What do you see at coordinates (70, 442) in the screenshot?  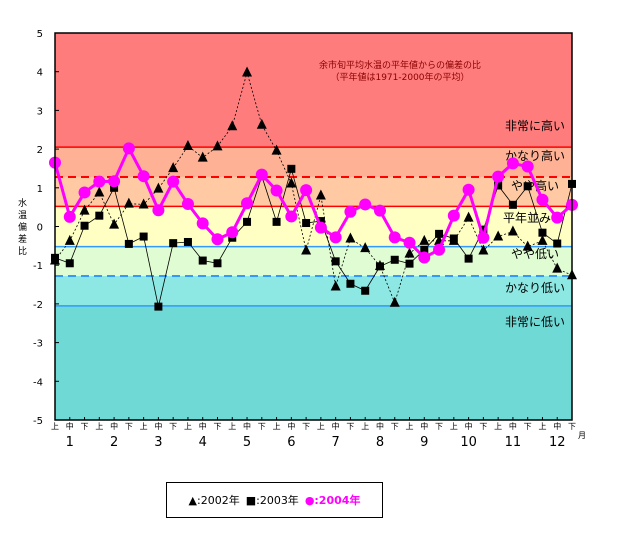 I see `x-month-label: 1` at bounding box center [70, 442].